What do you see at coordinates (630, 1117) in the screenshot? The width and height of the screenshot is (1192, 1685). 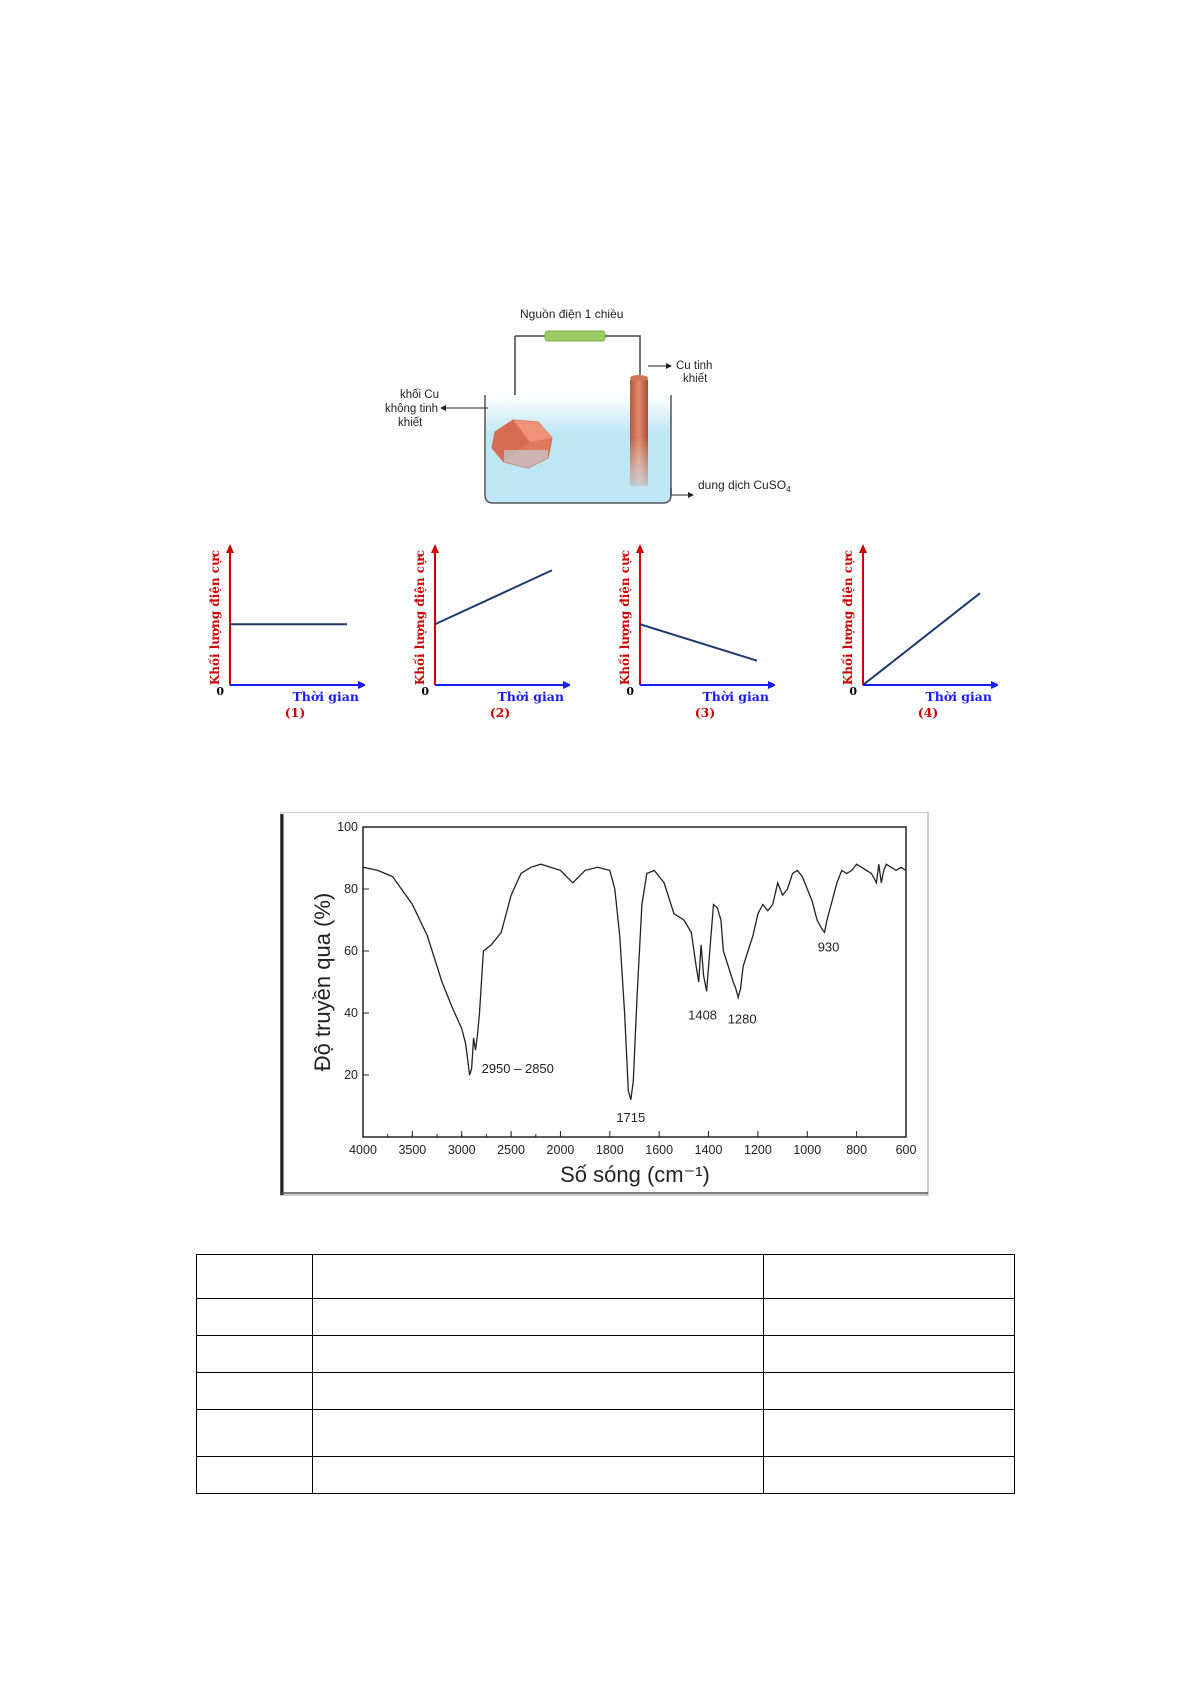 I see `peak-annotation: 1715` at bounding box center [630, 1117].